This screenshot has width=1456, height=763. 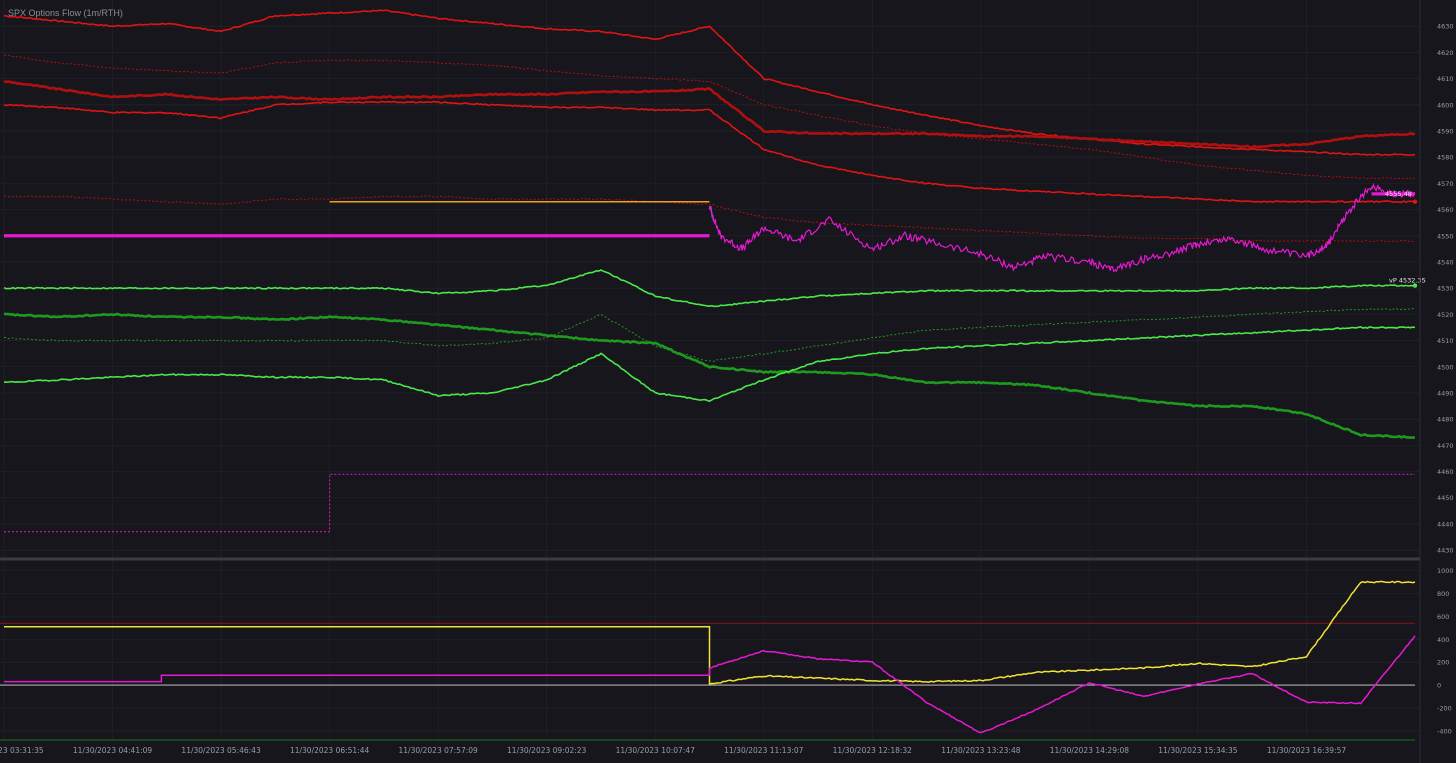 I want to click on osc-tick-label: 1000, so click(x=1445, y=571).